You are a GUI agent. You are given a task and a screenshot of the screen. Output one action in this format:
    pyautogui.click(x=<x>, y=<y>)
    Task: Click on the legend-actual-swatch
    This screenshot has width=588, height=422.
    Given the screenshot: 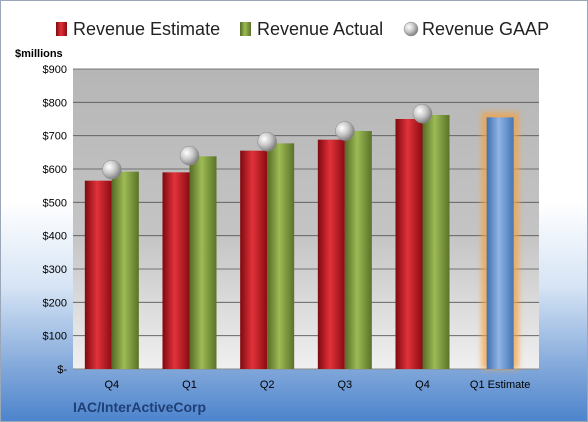 What is the action you would take?
    pyautogui.click(x=245, y=29)
    